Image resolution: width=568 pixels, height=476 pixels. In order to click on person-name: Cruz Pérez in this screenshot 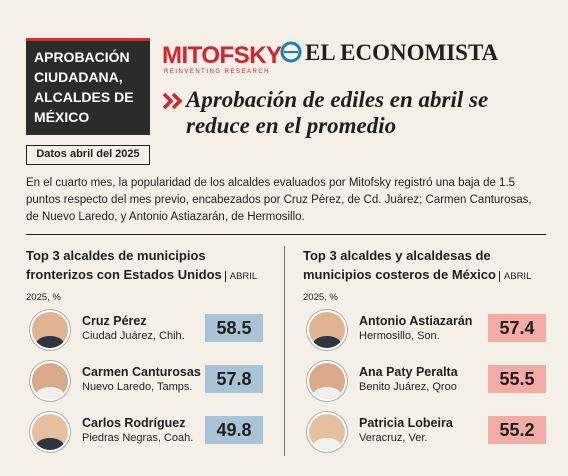, I will do `click(114, 321)`.